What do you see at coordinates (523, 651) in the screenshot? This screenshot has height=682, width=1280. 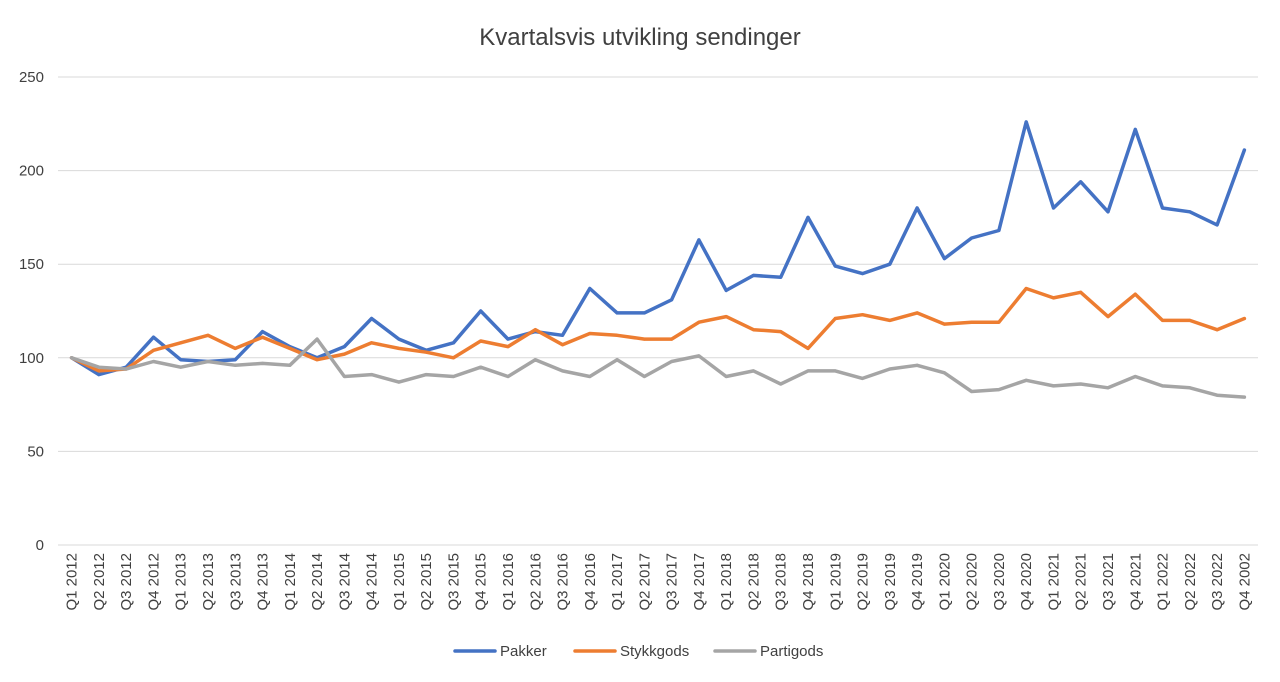 I see `legend-label: Pakker` at bounding box center [523, 651].